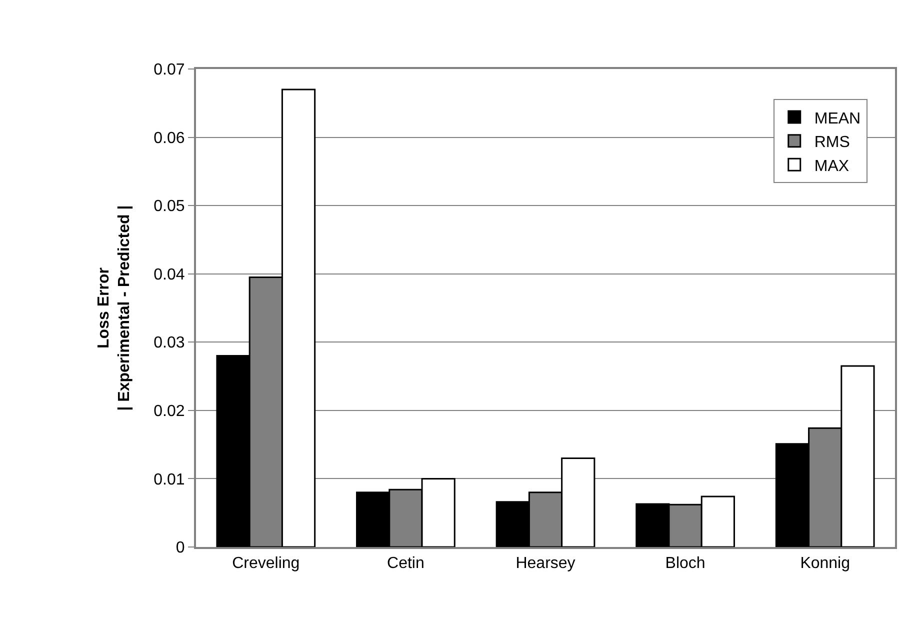  Describe the element at coordinates (169, 138) in the screenshot. I see `y-tick-label: 0.06` at that location.